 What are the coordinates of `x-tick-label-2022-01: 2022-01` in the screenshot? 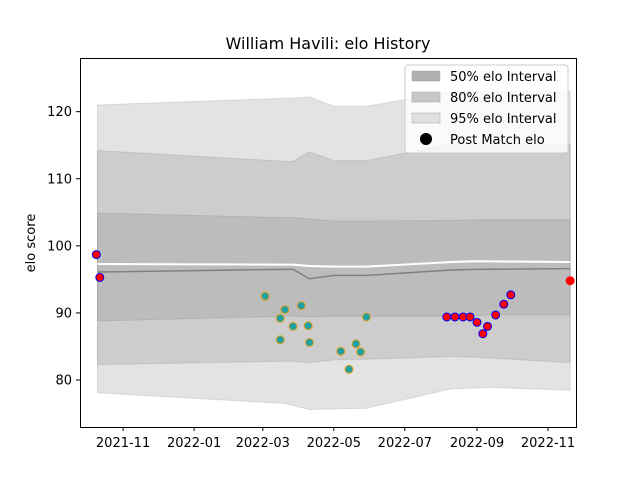 It's located at (194, 443).